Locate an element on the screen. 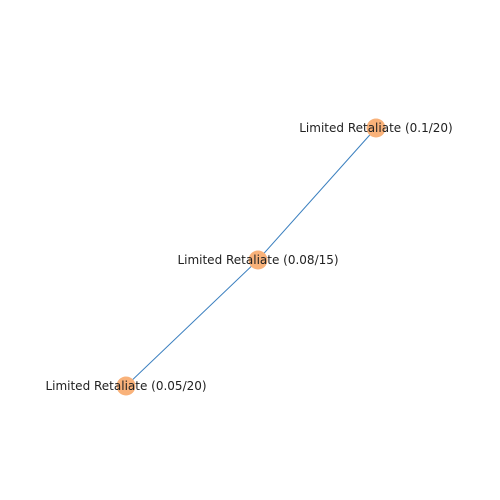  graph-node: Limited Retaliate (0.08/15) is located at coordinates (258, 260).